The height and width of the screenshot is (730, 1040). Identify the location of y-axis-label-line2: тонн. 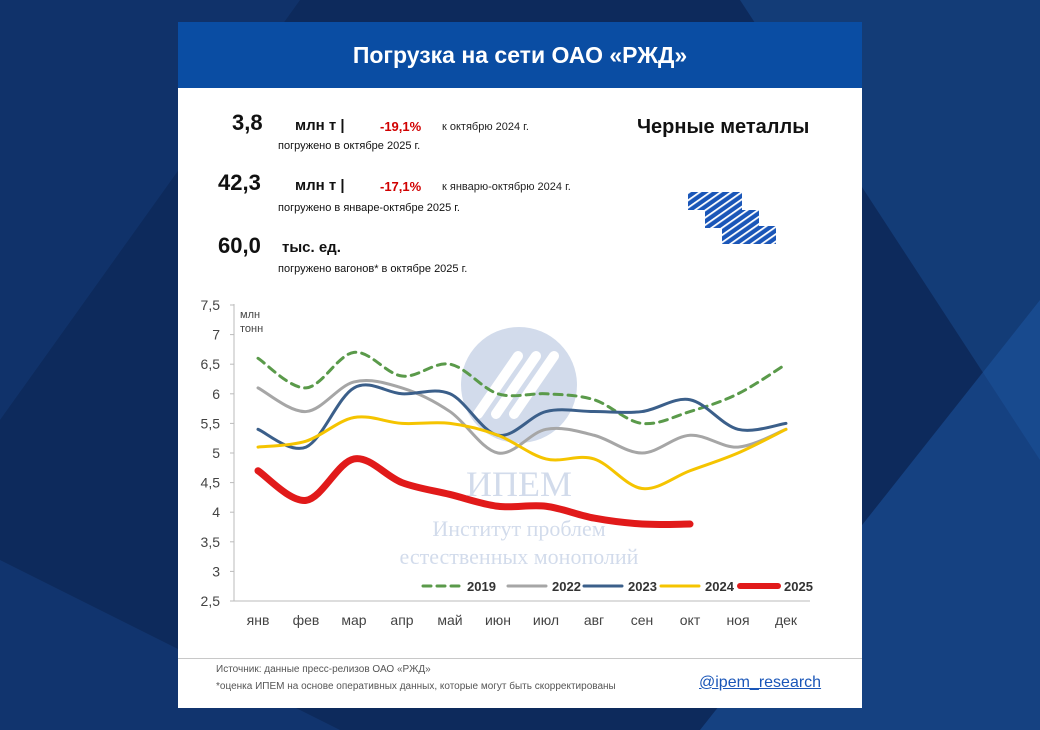
(251, 329).